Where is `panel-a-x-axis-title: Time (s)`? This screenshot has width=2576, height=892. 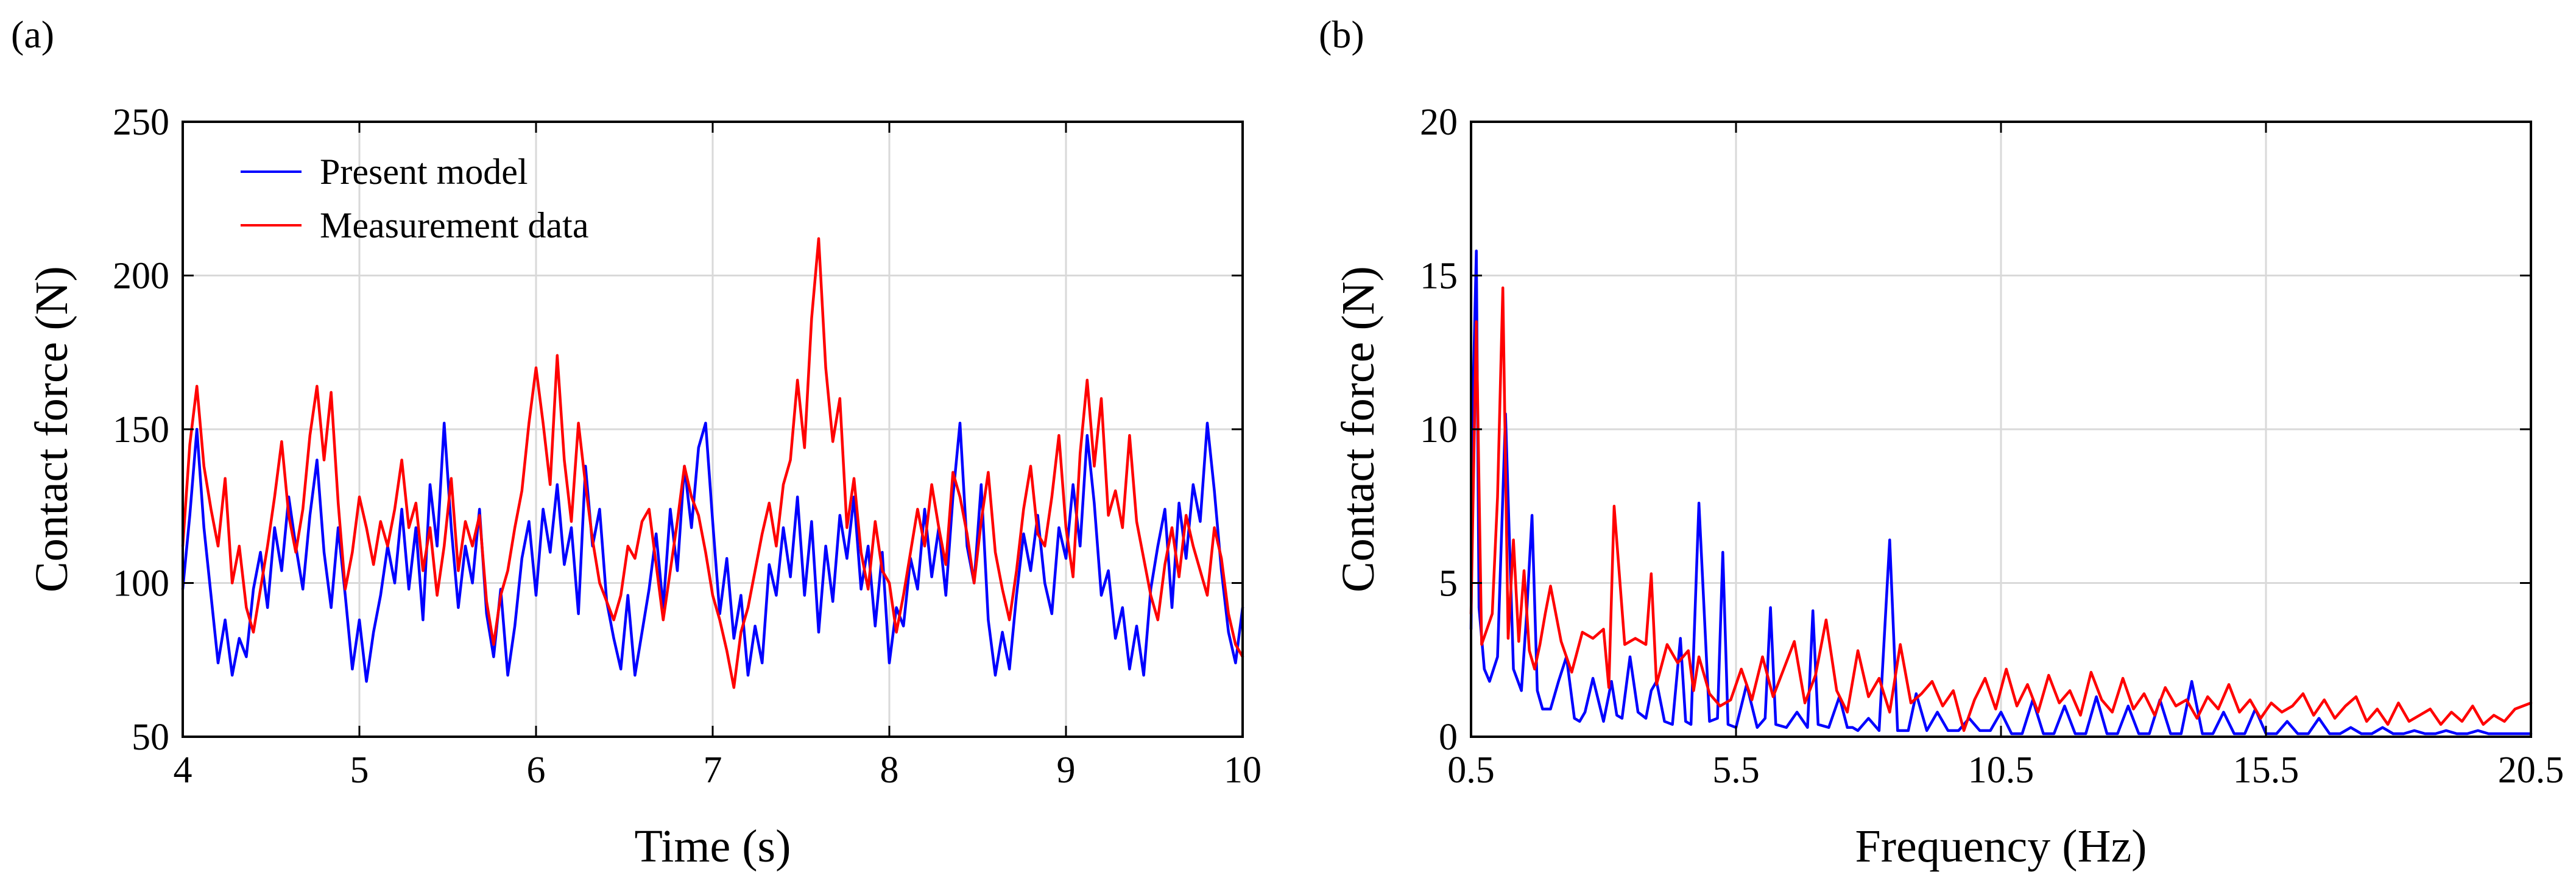
panel-a-x-axis-title: Time (s) is located at coordinates (713, 846).